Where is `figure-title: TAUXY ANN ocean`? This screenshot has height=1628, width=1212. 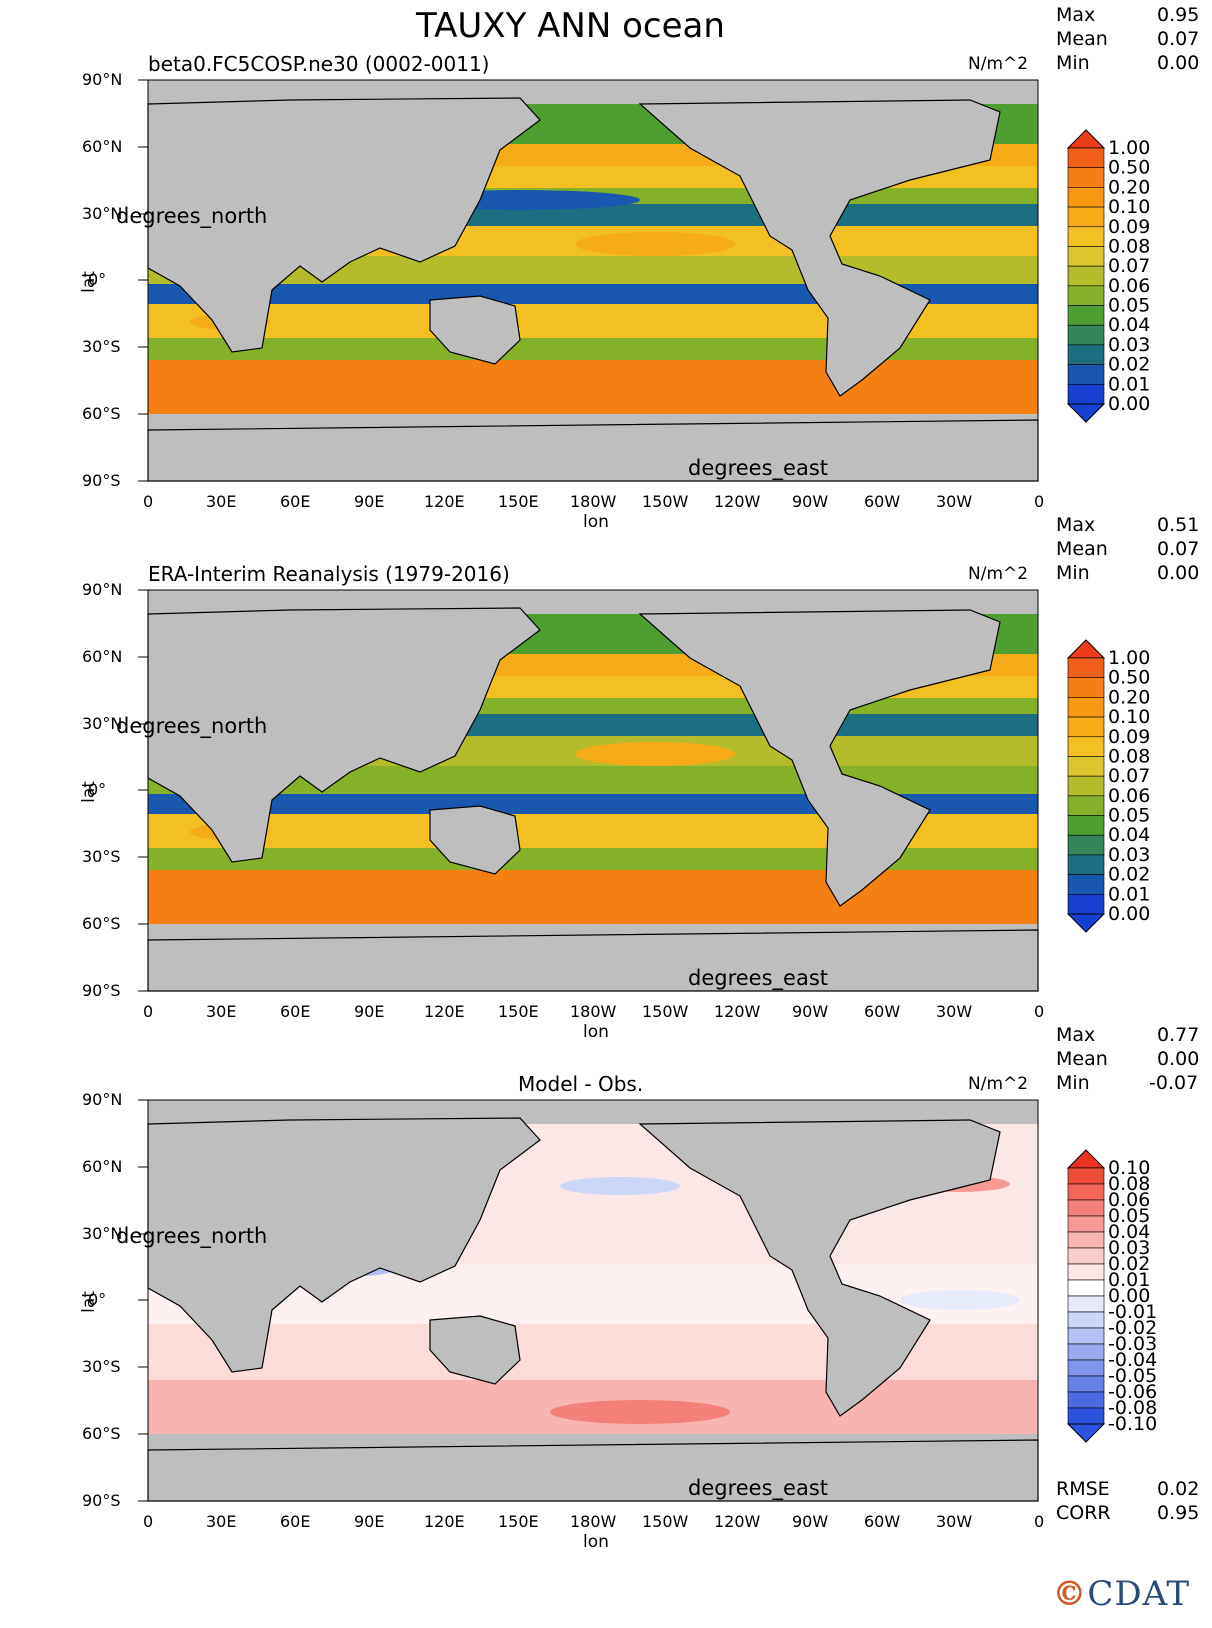
figure-title: TAUXY ANN ocean is located at coordinates (570, 26).